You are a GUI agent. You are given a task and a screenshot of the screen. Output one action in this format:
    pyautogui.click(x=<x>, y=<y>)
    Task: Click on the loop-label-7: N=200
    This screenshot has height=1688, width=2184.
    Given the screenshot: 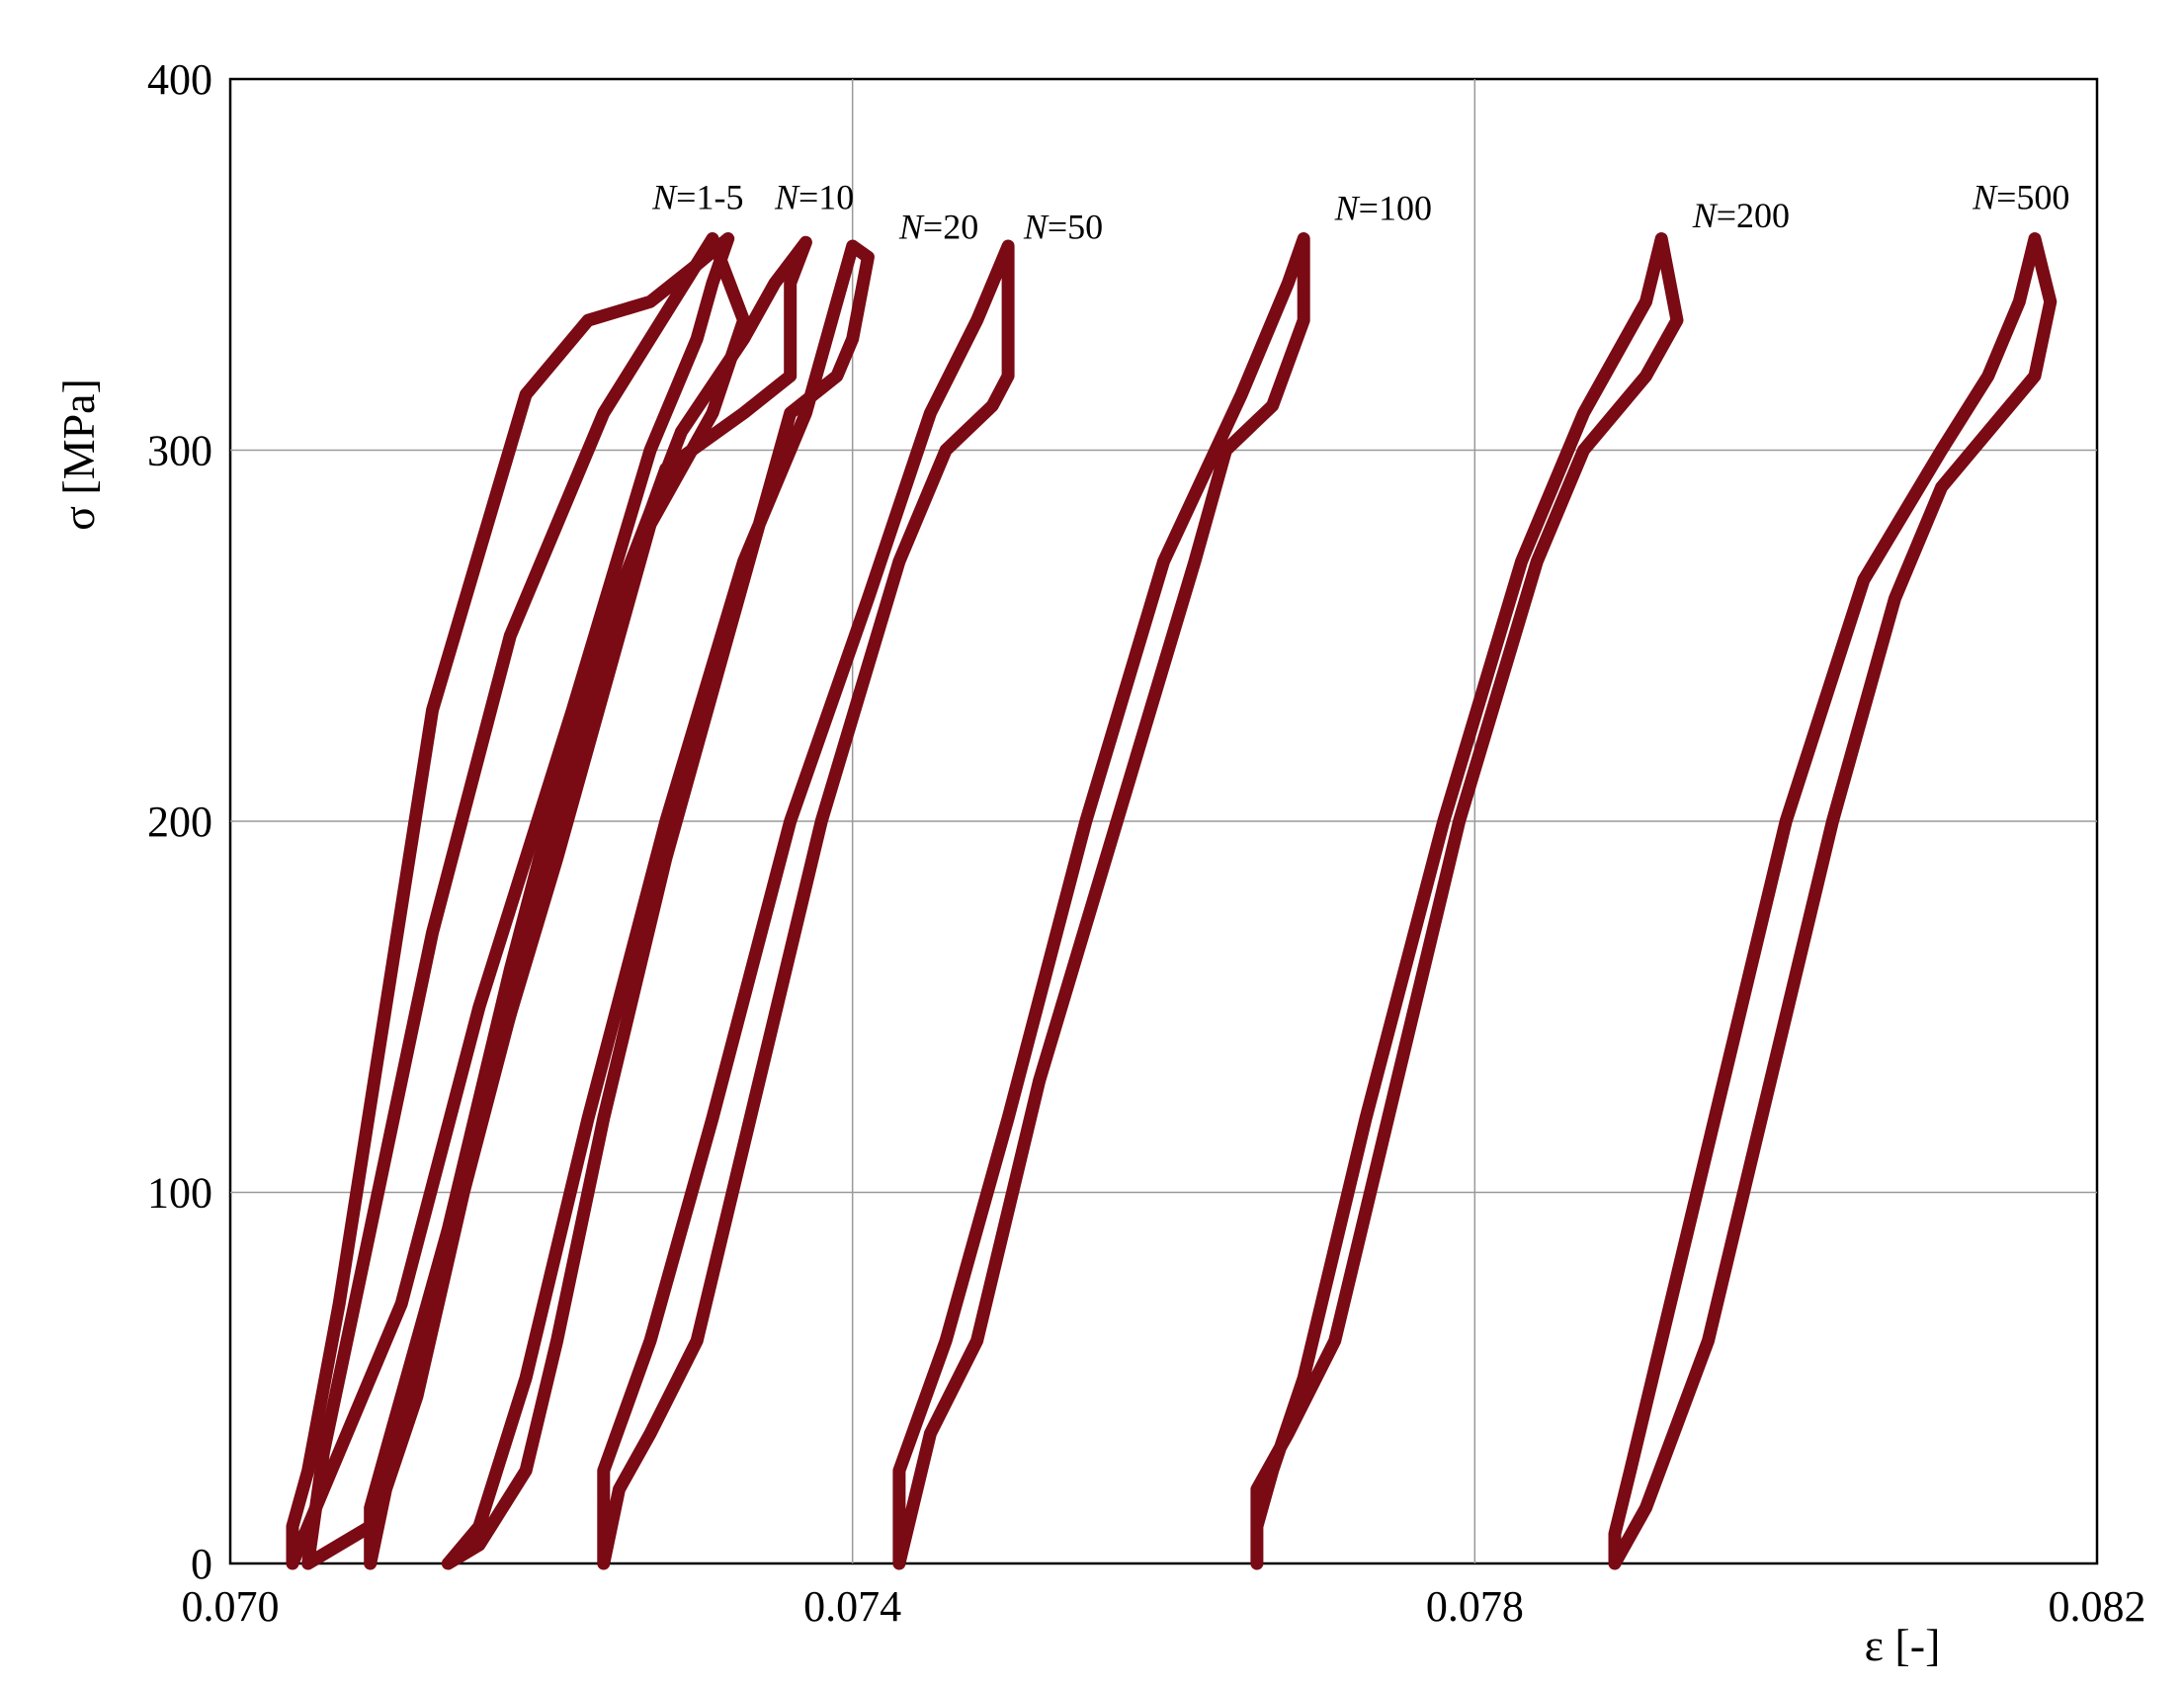 What is the action you would take?
    pyautogui.click(x=1741, y=215)
    